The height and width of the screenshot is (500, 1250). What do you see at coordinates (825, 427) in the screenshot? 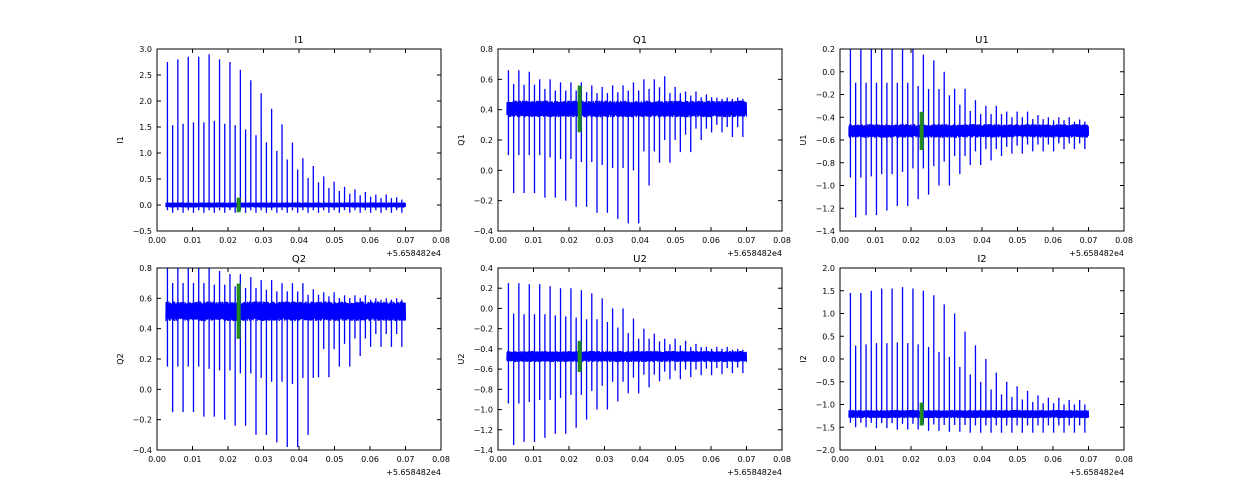
I see `y-tick-label: −1.5` at bounding box center [825, 427].